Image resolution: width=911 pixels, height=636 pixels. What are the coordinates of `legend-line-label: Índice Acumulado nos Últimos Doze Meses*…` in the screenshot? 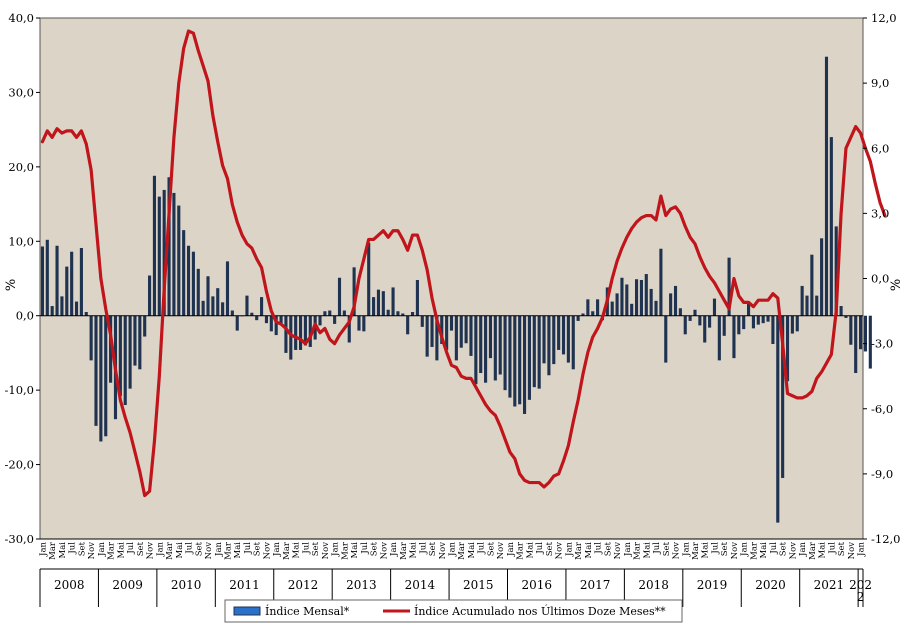 It's located at (540, 611).